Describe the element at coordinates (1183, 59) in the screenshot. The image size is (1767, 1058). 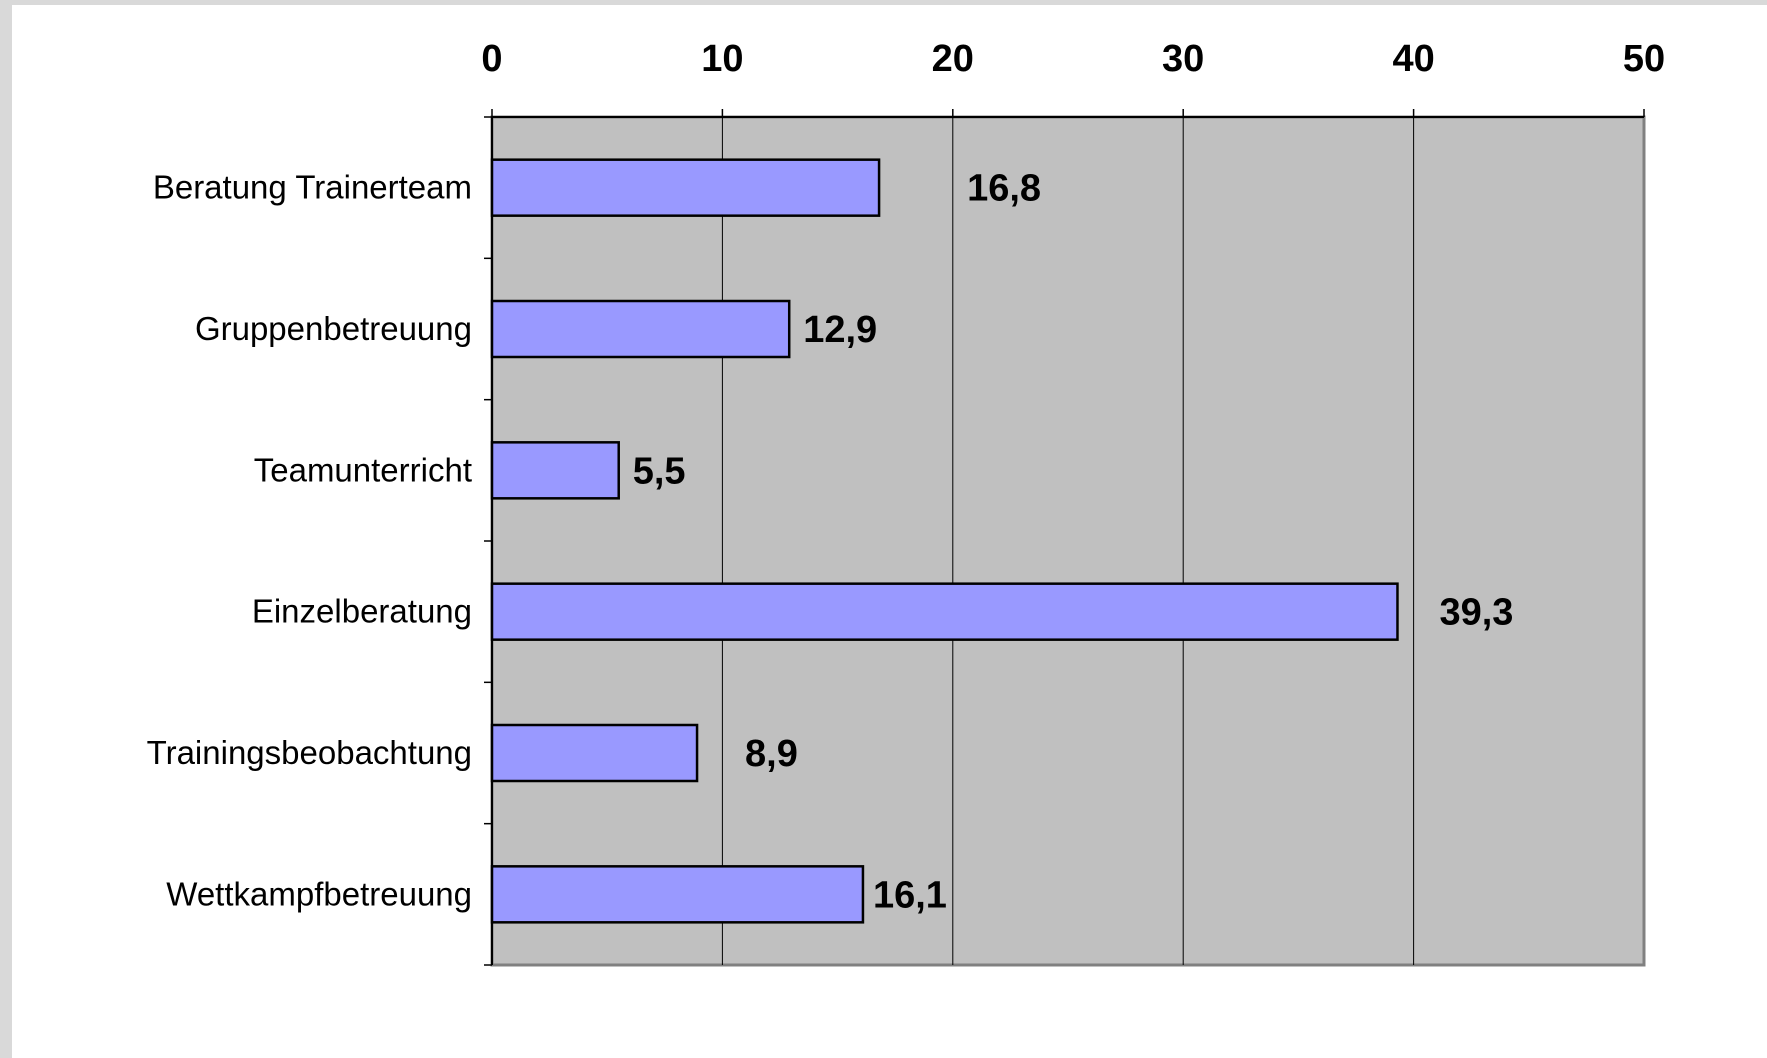
I see `x-tick-label: 30` at that location.